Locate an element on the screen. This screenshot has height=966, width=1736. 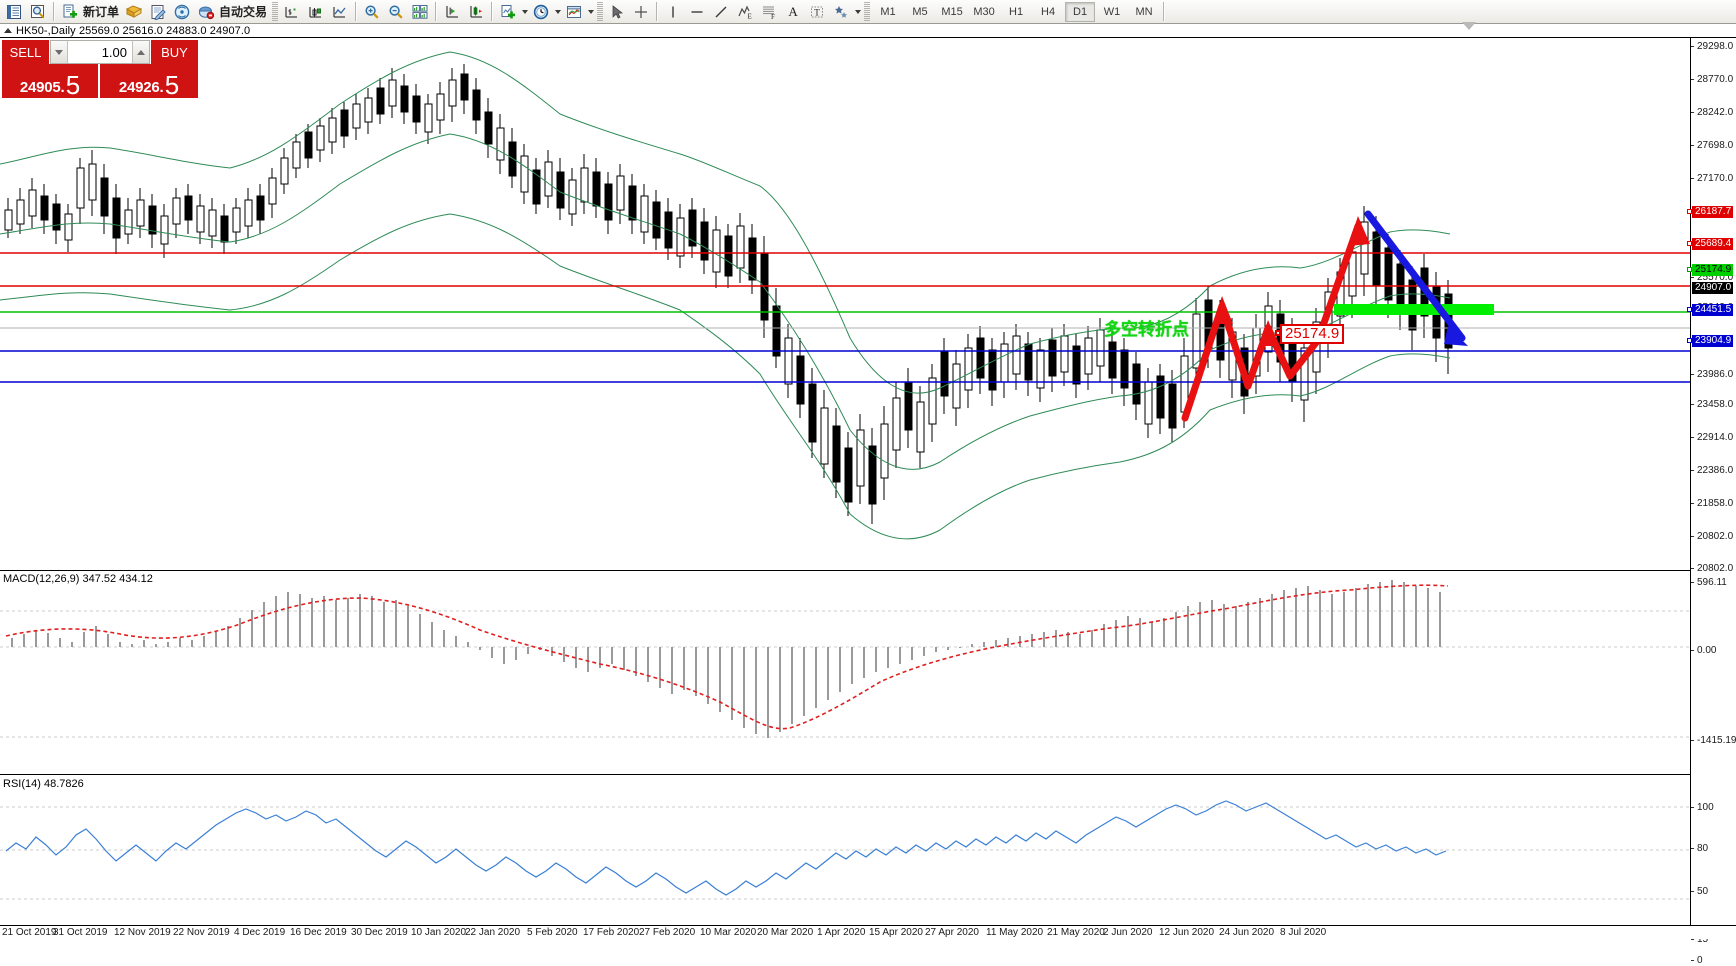
bearish-trendline is located at coordinates (1415, 276).